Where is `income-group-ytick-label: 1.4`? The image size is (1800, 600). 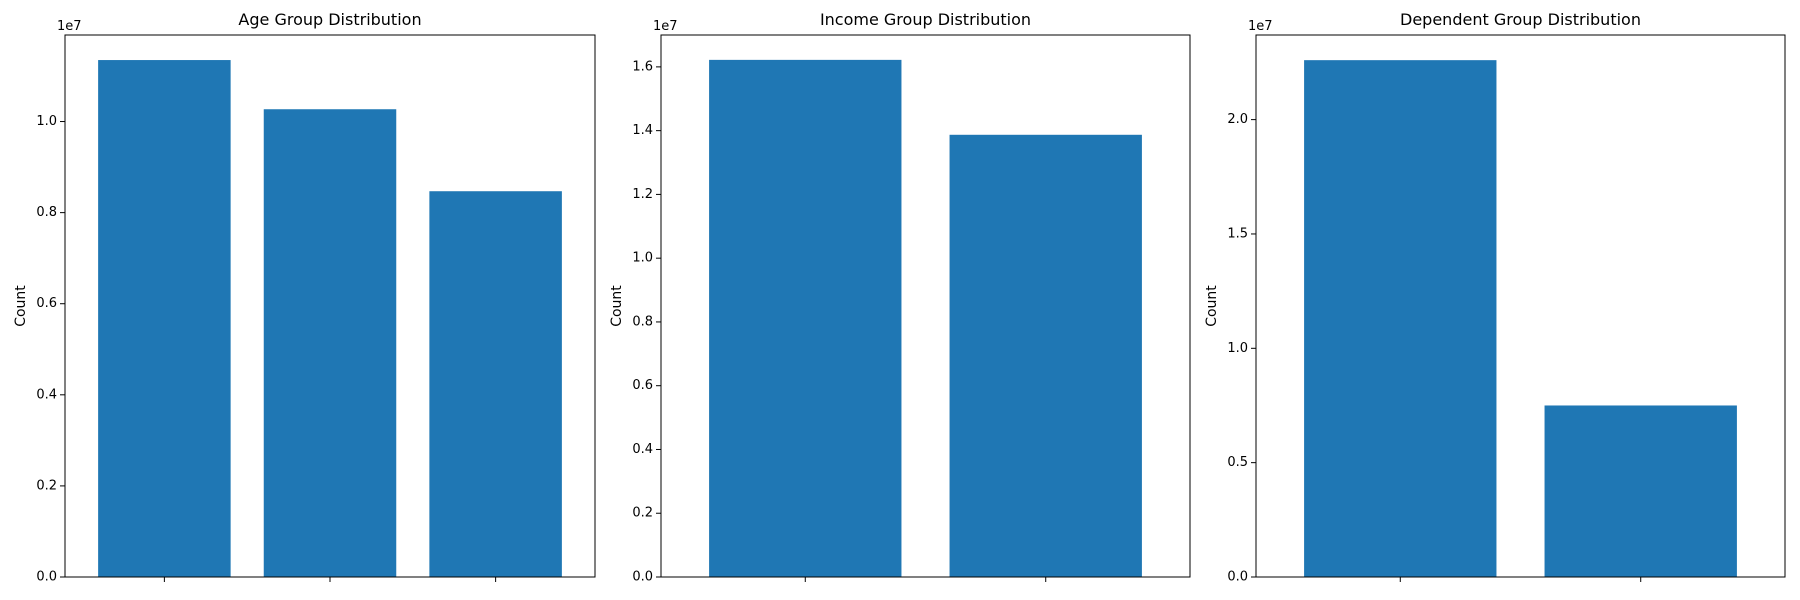
income-group-ytick-label: 1.4 is located at coordinates (642, 130).